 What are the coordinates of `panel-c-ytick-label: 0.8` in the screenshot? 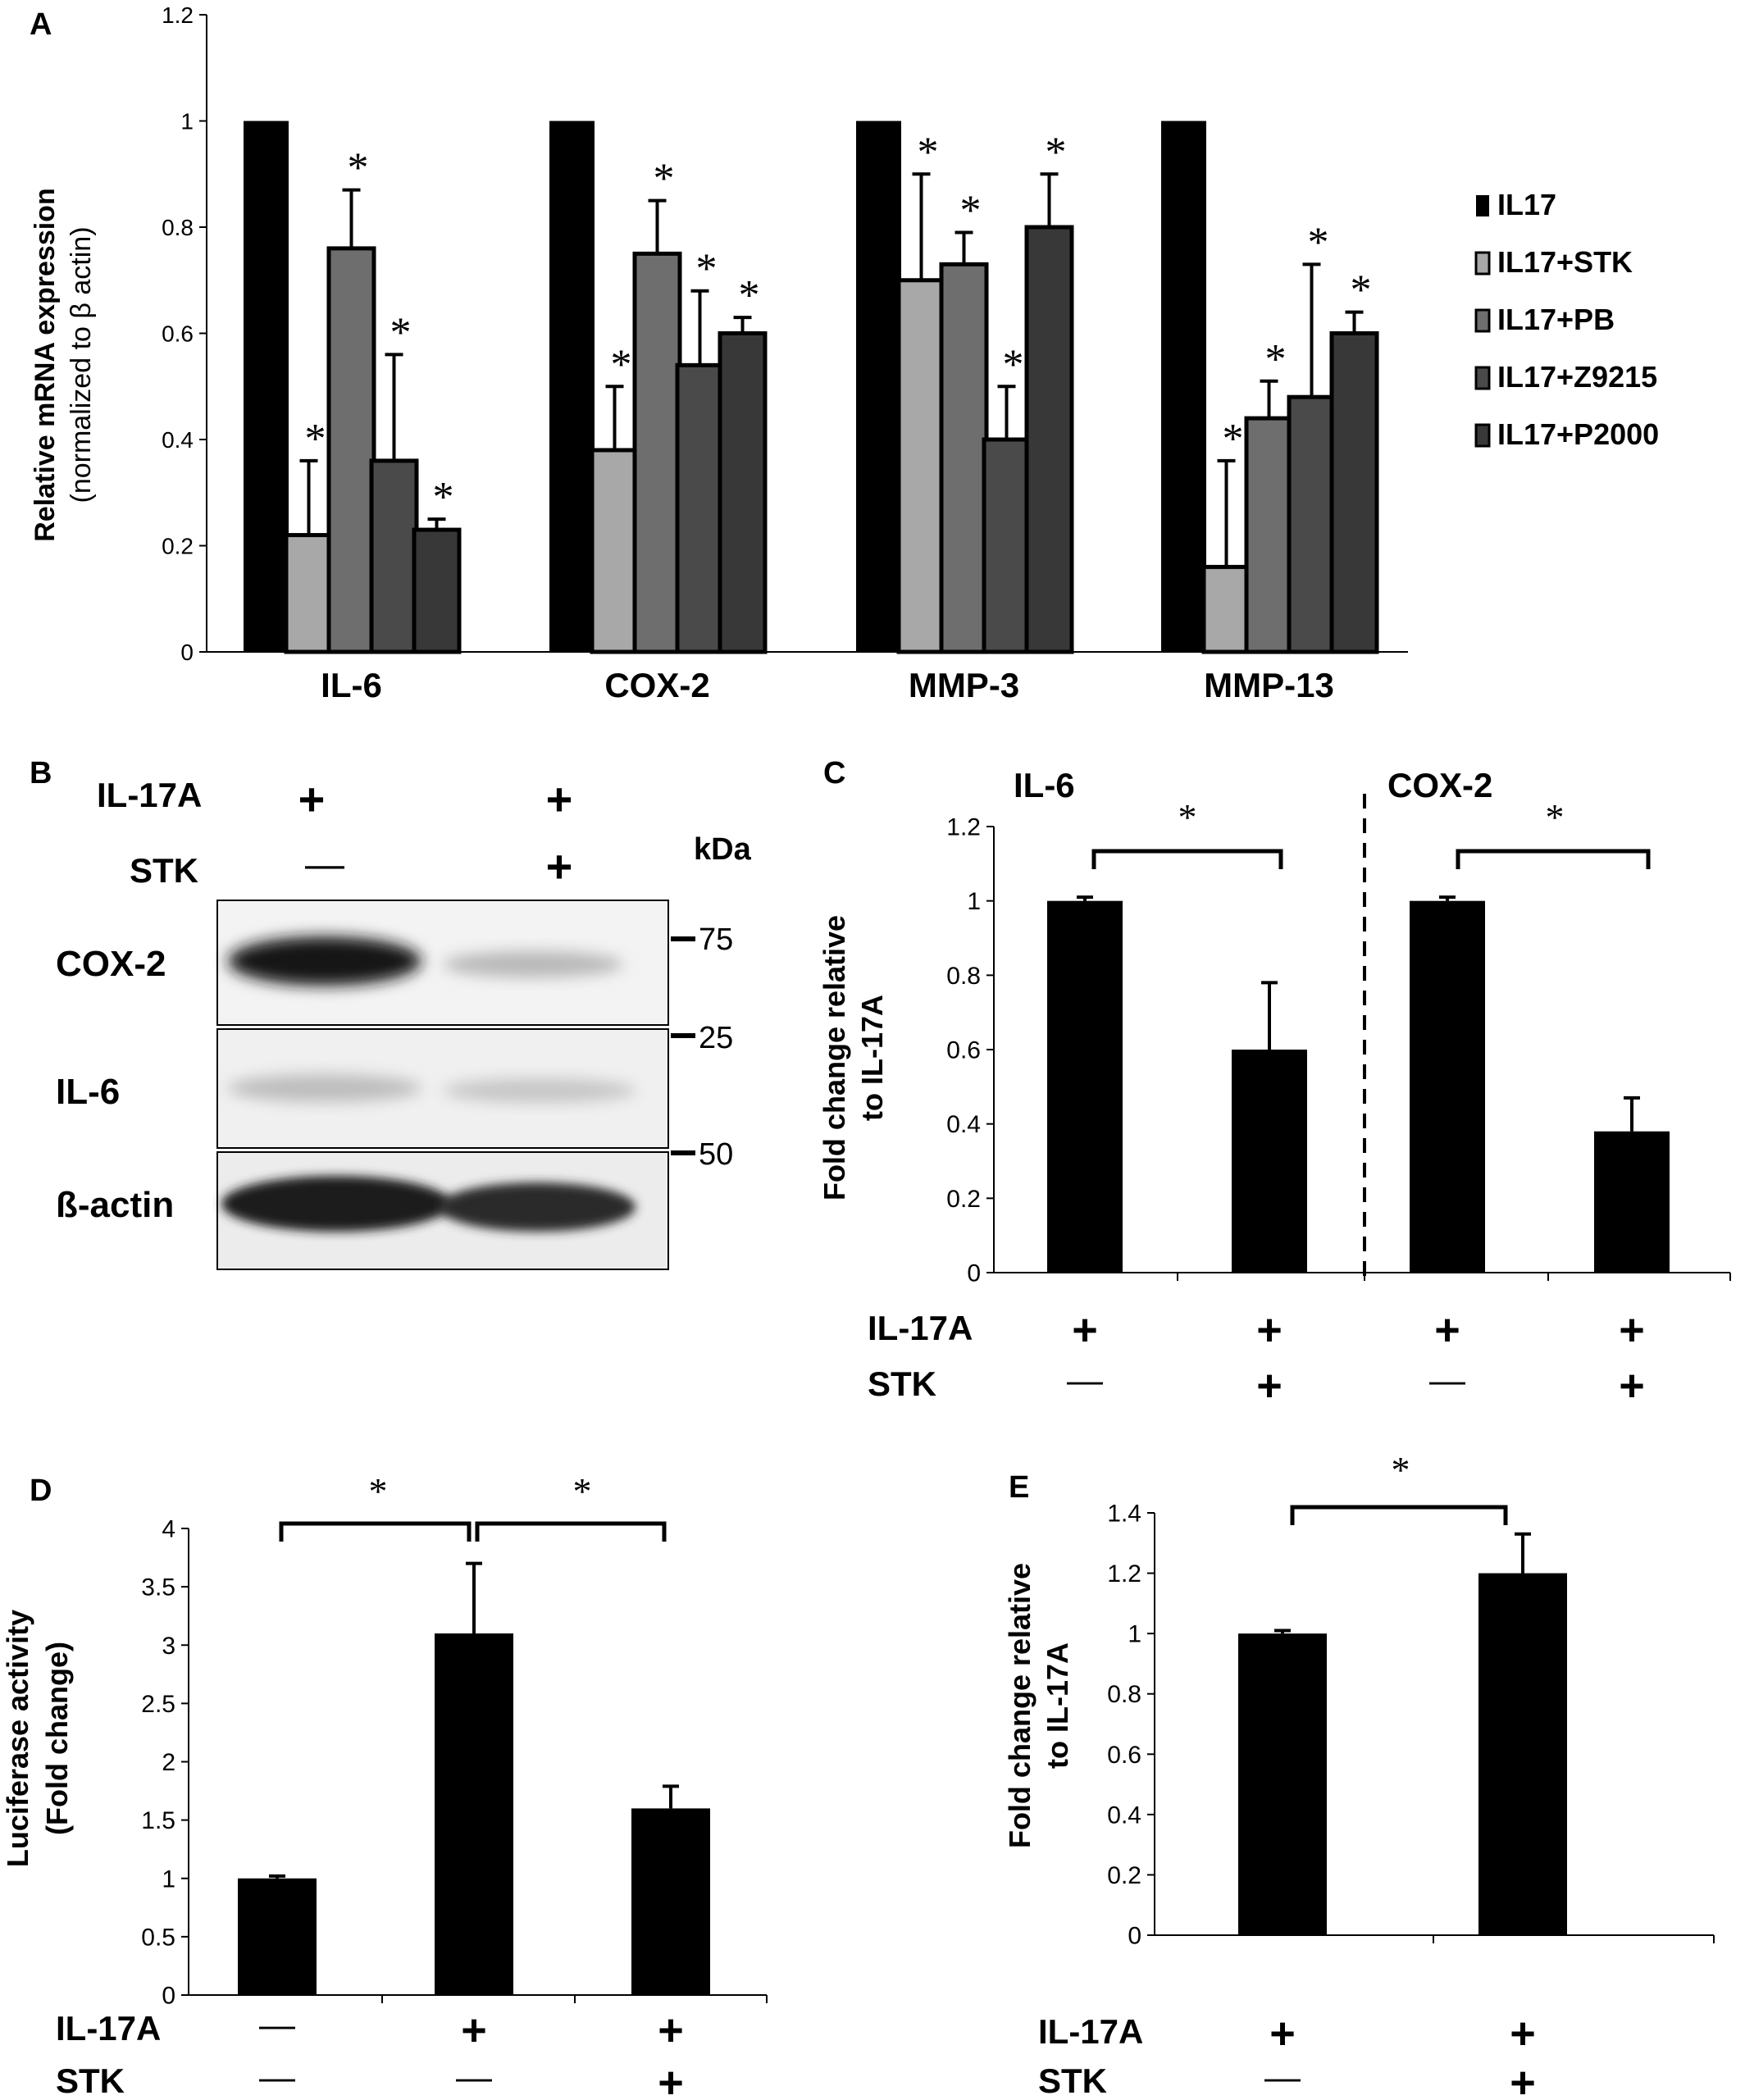 It's located at (964, 976).